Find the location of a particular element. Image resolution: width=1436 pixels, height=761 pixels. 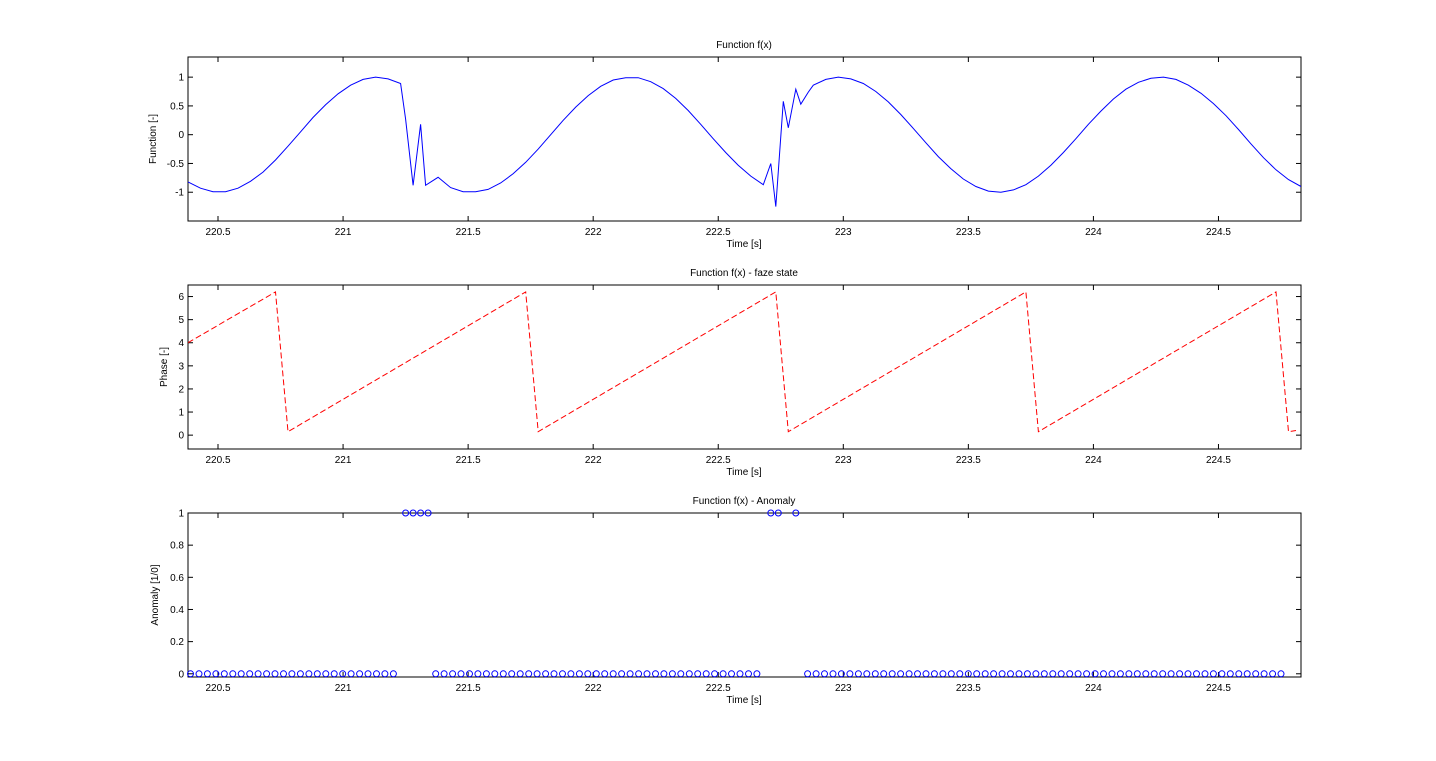

anomaly-plot-ylabel: Anomaly [1/0] is located at coordinates (155, 594).